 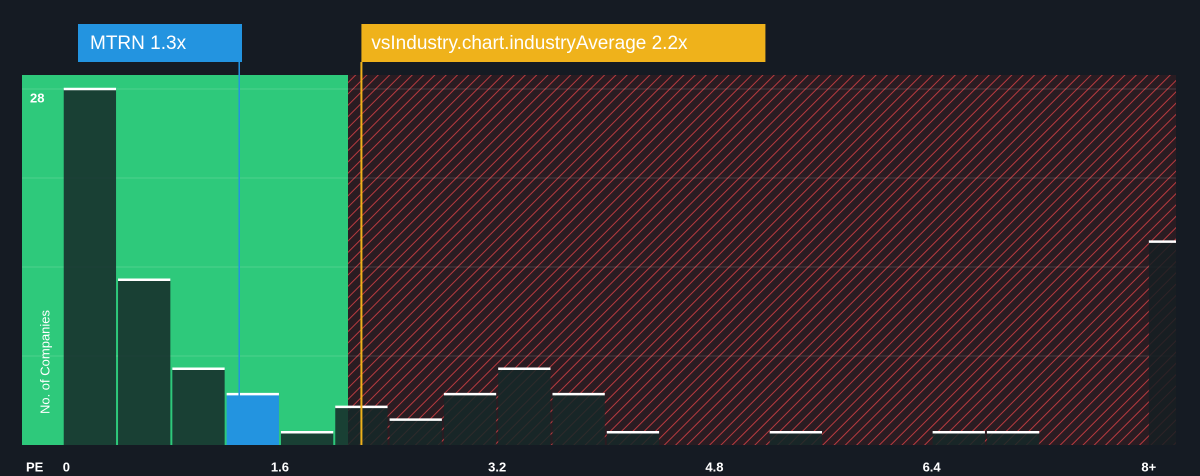 What do you see at coordinates (280, 466) in the screenshot?
I see `x-tick-label: 1.6` at bounding box center [280, 466].